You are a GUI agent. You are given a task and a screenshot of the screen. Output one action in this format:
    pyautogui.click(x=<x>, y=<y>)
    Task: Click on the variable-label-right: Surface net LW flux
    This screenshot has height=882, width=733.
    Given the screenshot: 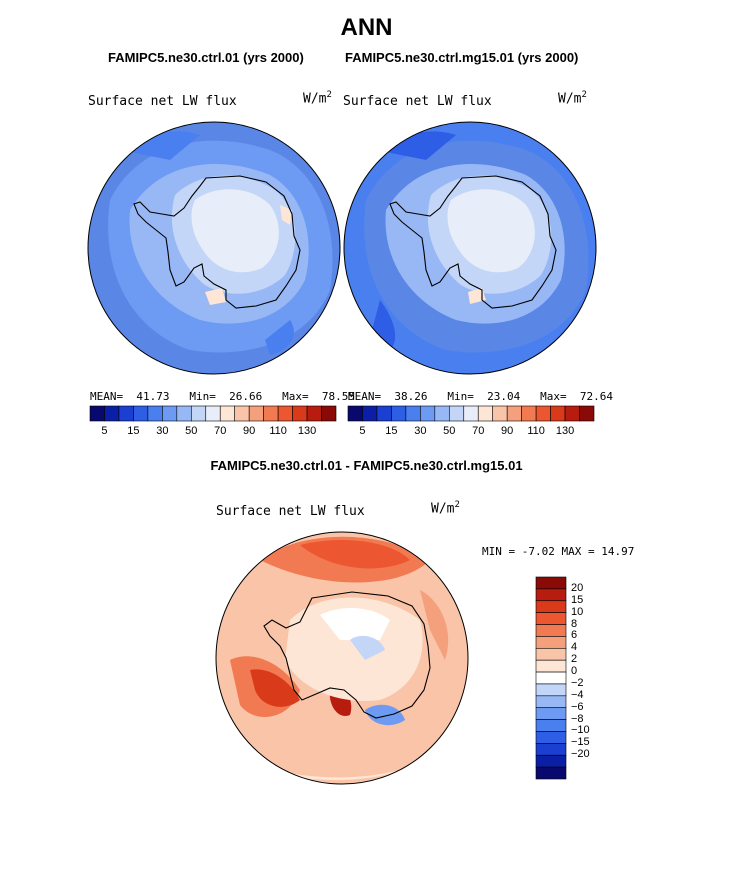 What is the action you would take?
    pyautogui.click(x=417, y=101)
    